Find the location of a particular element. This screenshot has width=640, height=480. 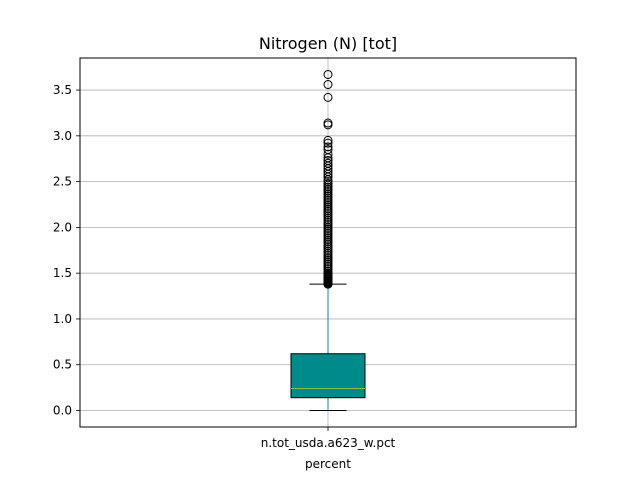

x-axis-label: percent is located at coordinates (328, 464).